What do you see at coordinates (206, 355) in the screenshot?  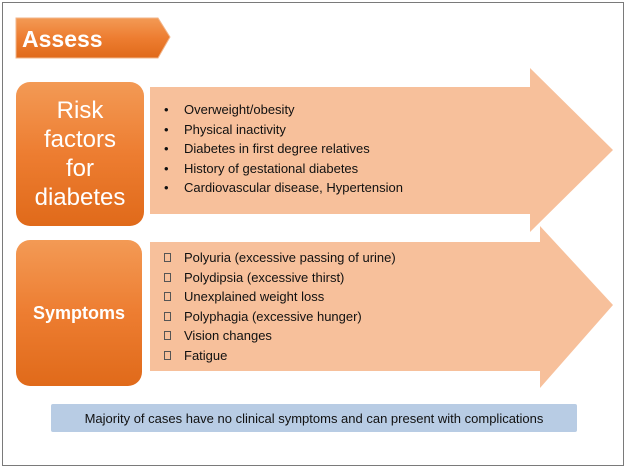 I see `list-item-text: Fatigue` at bounding box center [206, 355].